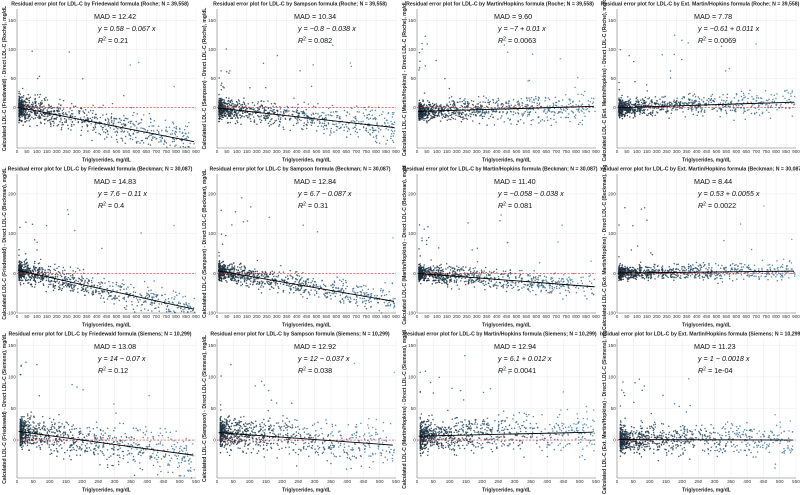 This screenshot has height=495, width=800. Describe the element at coordinates (536, 151) in the screenshot. I see `x-tick-label: 600` at that location.